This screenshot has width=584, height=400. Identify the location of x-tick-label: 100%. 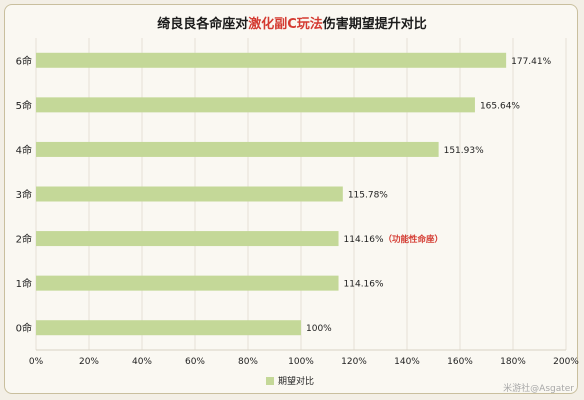
(301, 362).